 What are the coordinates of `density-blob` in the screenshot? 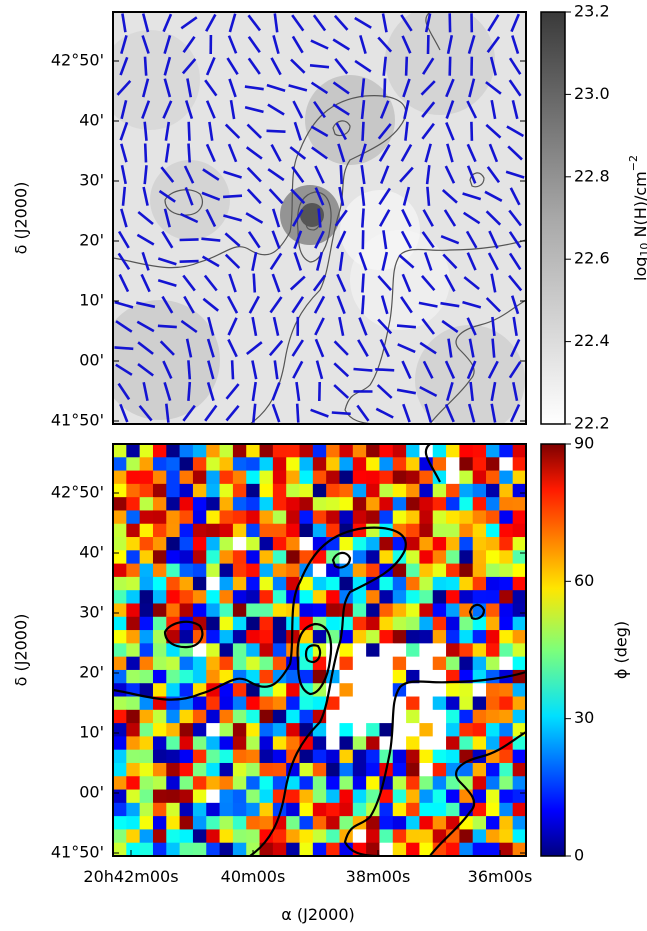 It's located at (166, 360).